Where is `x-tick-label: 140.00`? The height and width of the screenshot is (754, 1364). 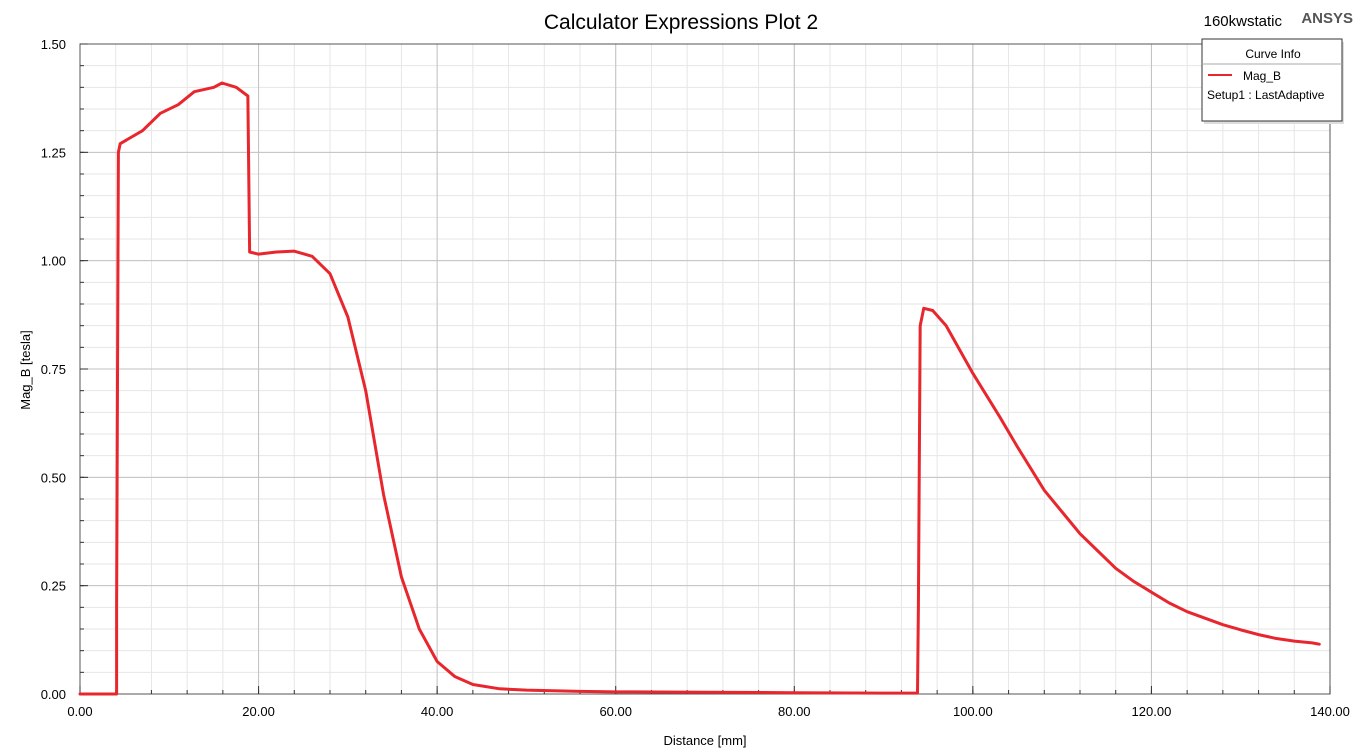
x-tick-label: 140.00 is located at coordinates (1330, 711).